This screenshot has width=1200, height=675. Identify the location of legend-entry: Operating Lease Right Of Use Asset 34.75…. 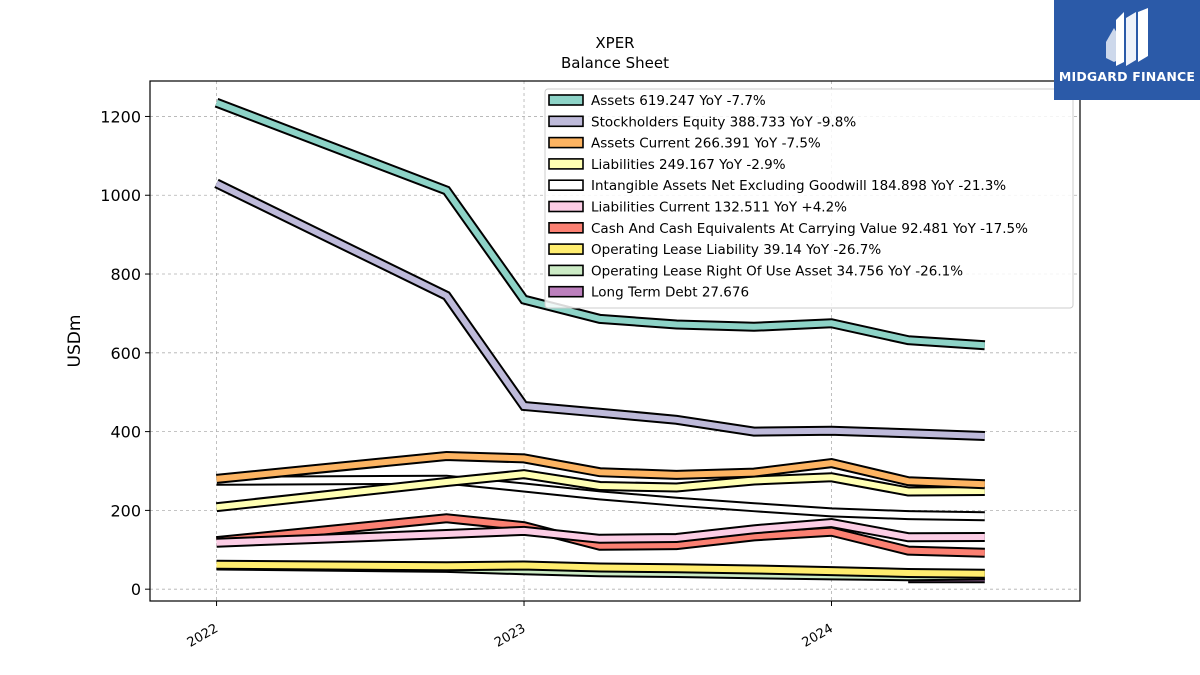
(777, 271).